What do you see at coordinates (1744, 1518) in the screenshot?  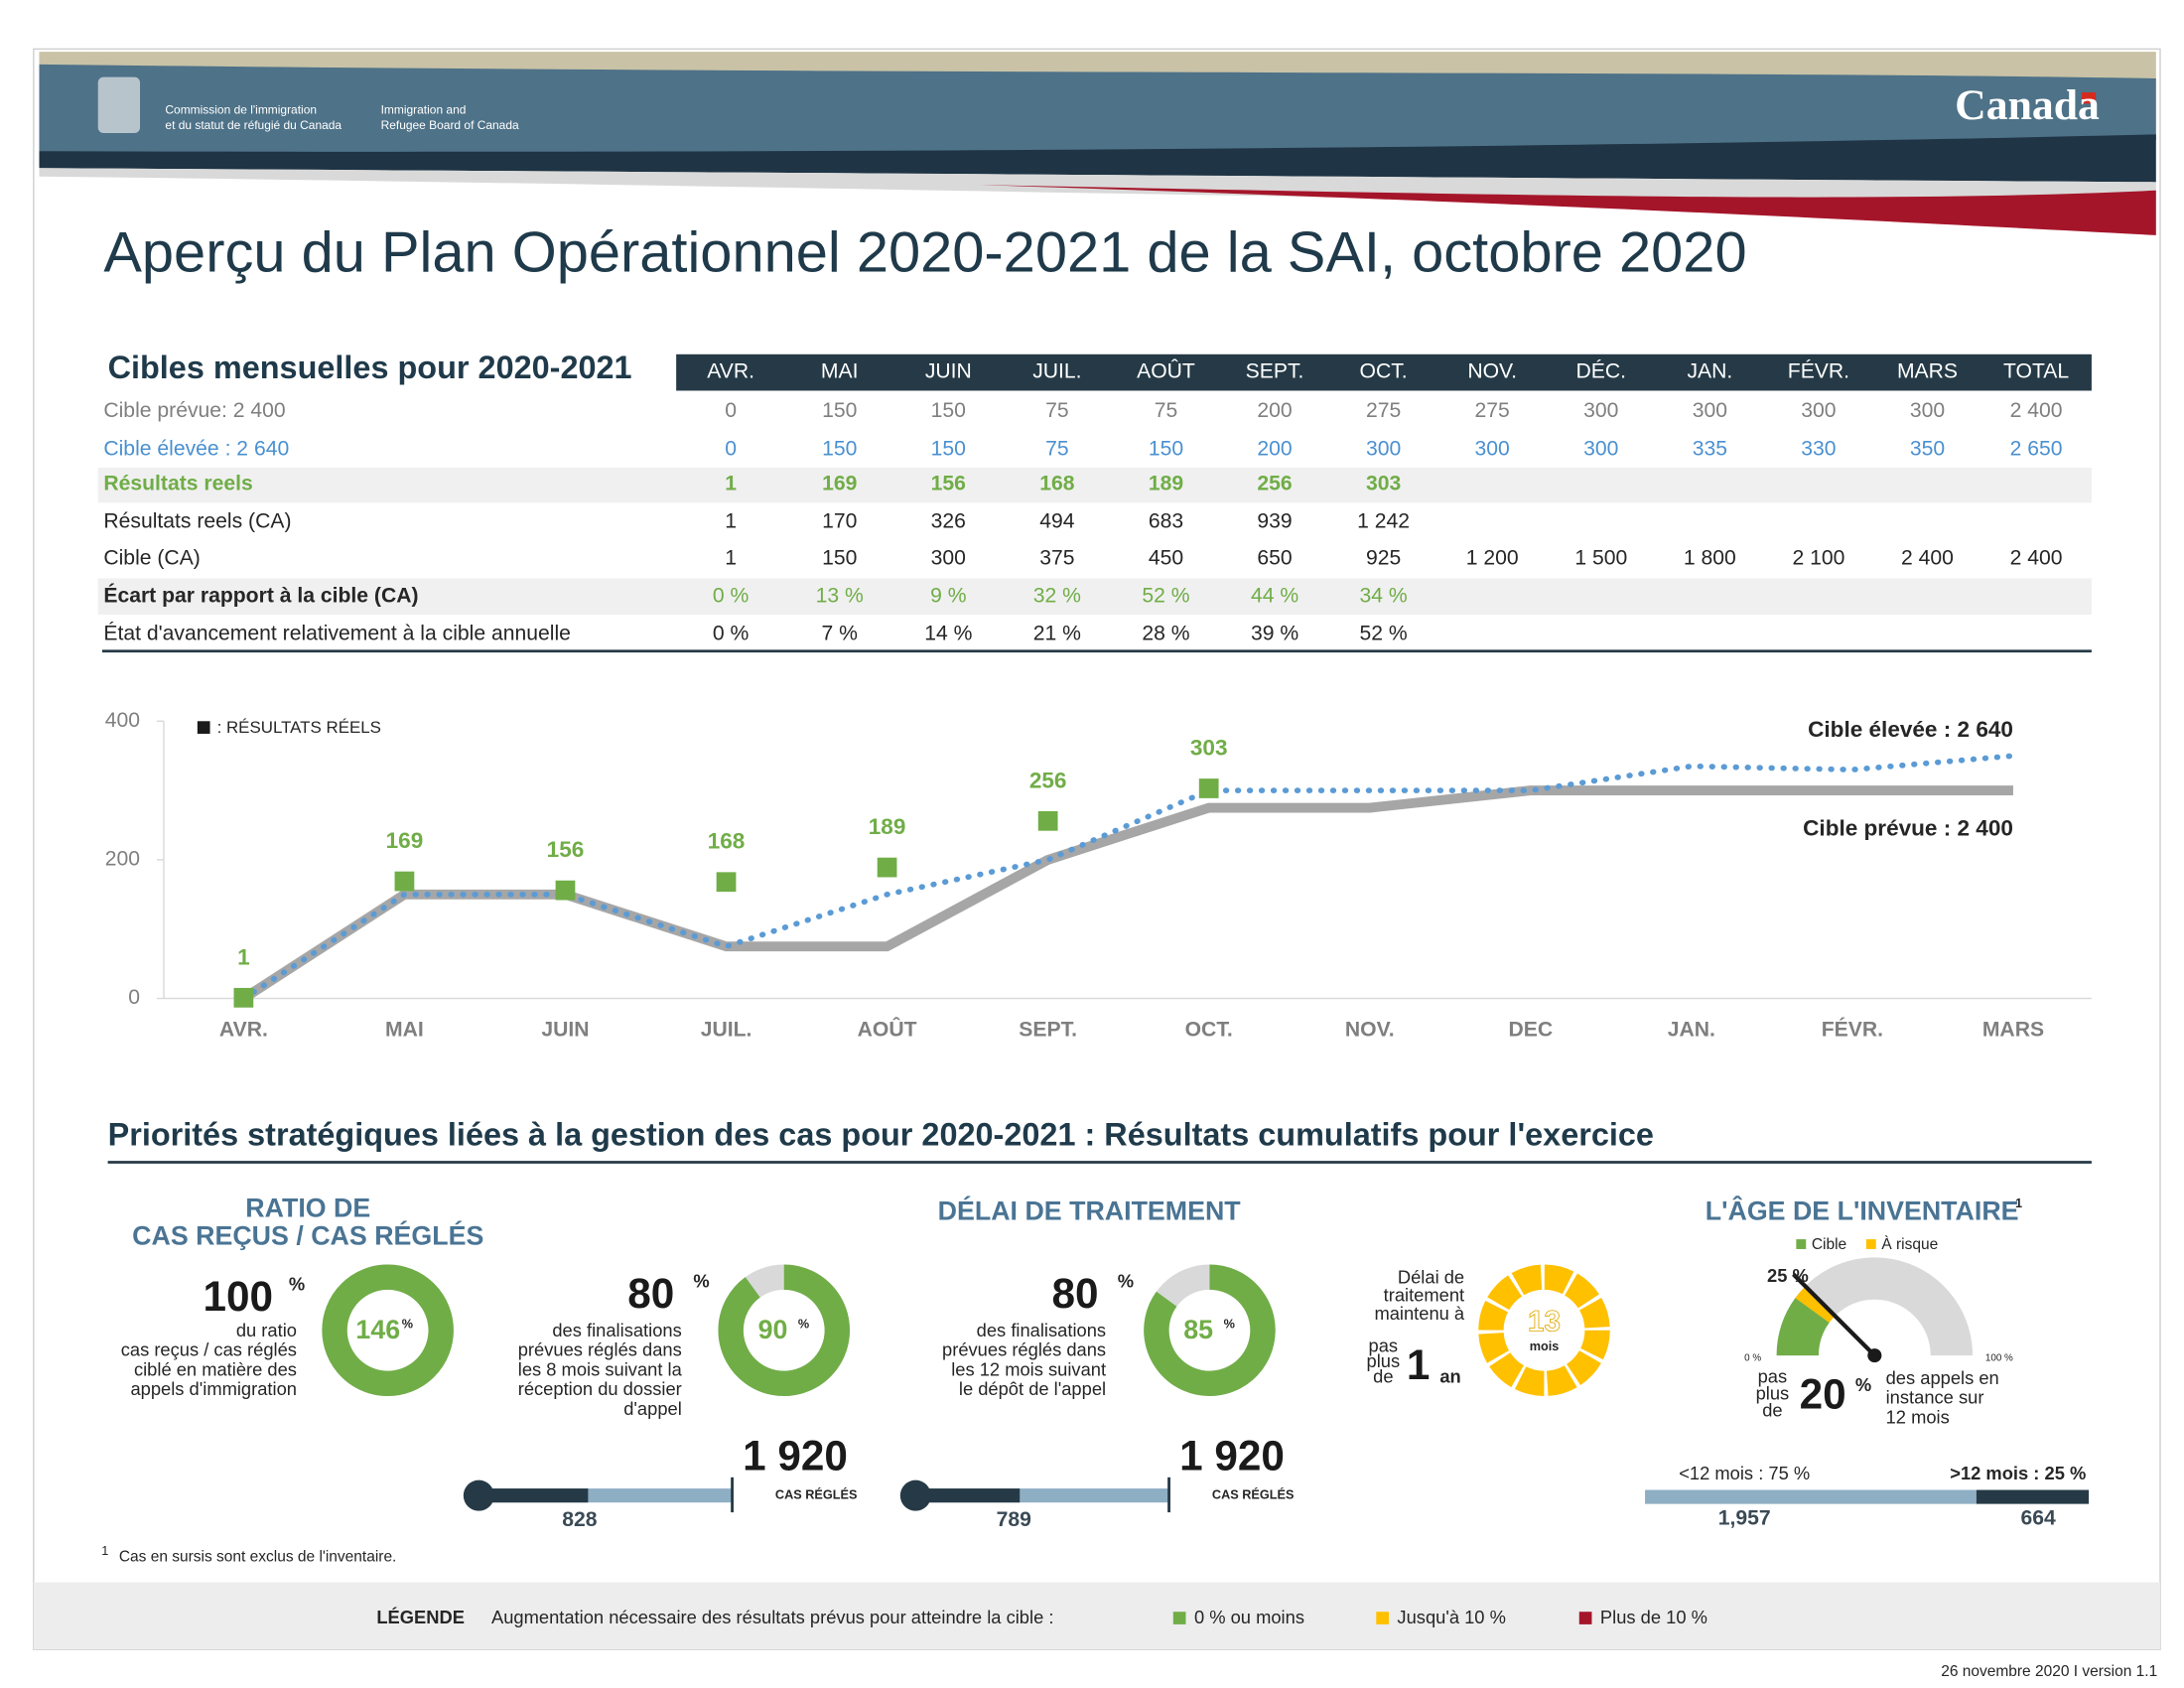 I see `split-value: 1,957` at bounding box center [1744, 1518].